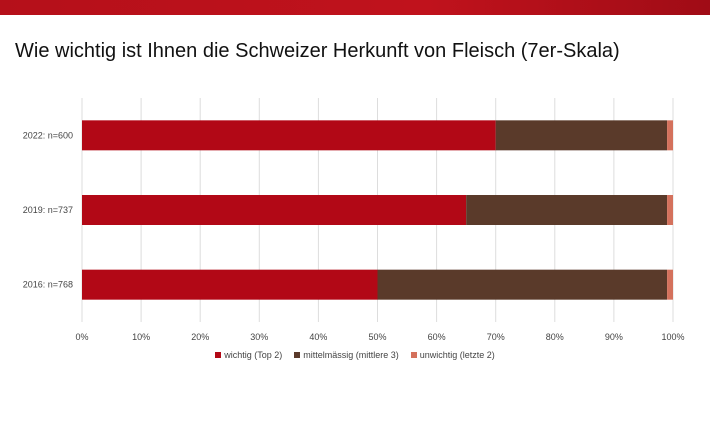 The width and height of the screenshot is (710, 425). Describe the element at coordinates (259, 337) in the screenshot. I see `x-tick-label: 30%` at that location.